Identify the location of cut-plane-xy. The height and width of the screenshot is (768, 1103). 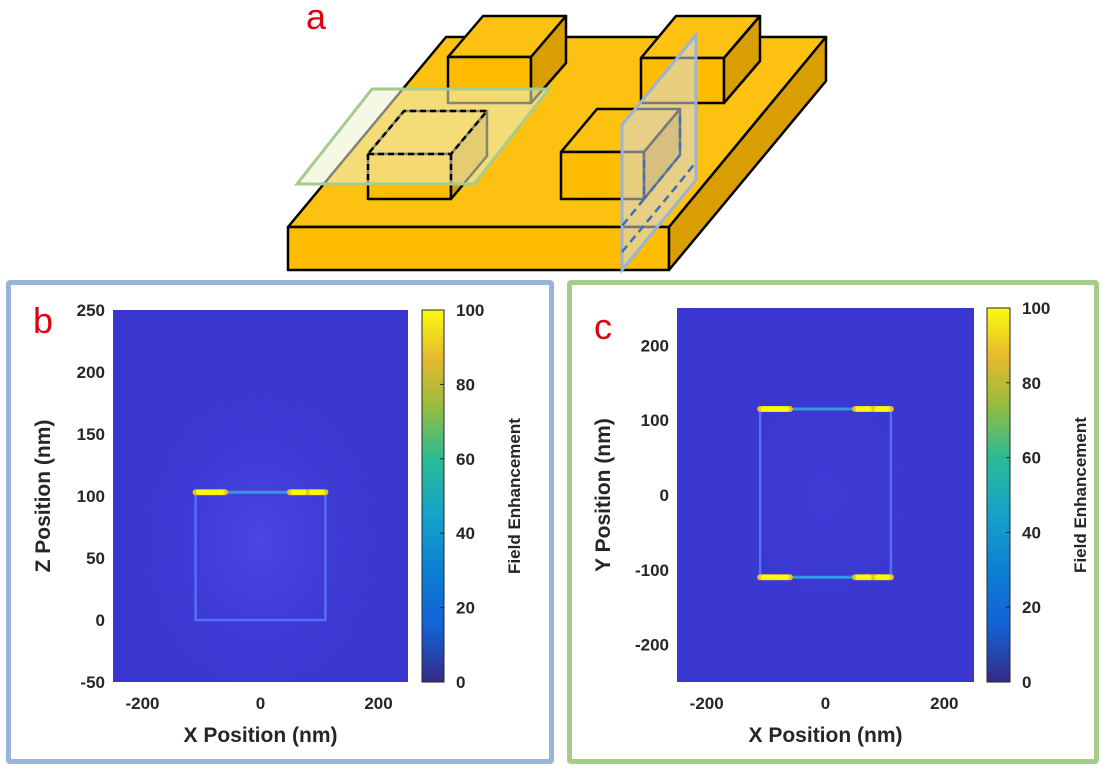
(423, 136).